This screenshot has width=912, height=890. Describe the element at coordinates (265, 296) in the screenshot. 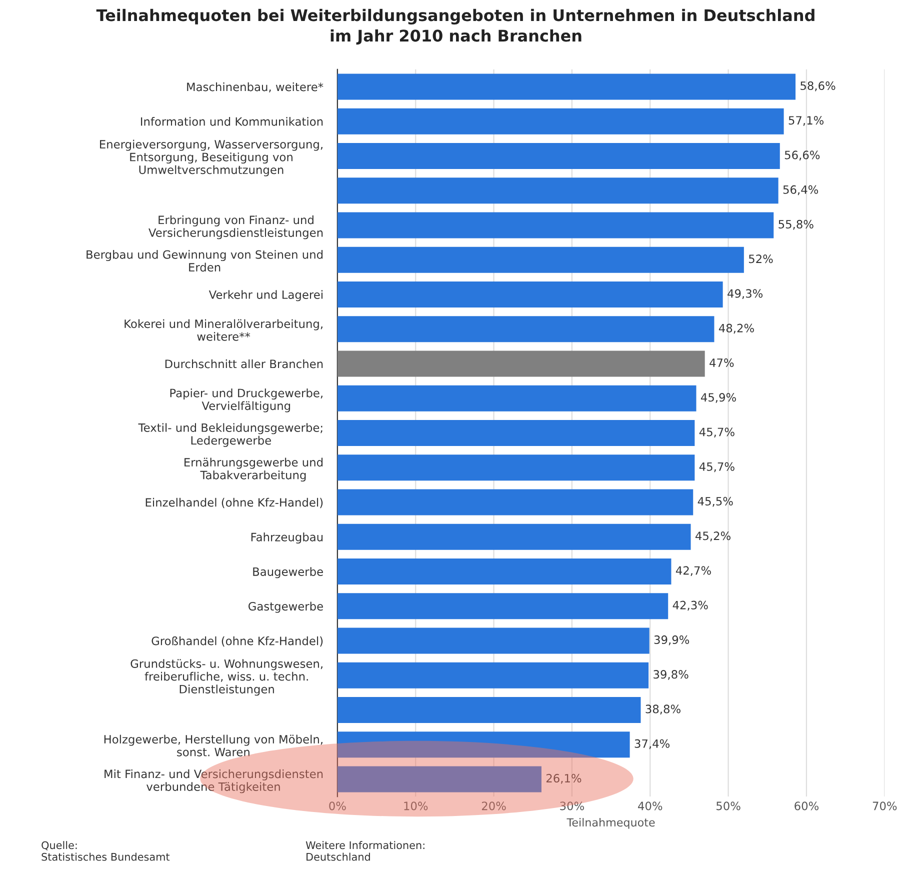

I see `y-tick-label: Verkehr und Lagerei` at that location.